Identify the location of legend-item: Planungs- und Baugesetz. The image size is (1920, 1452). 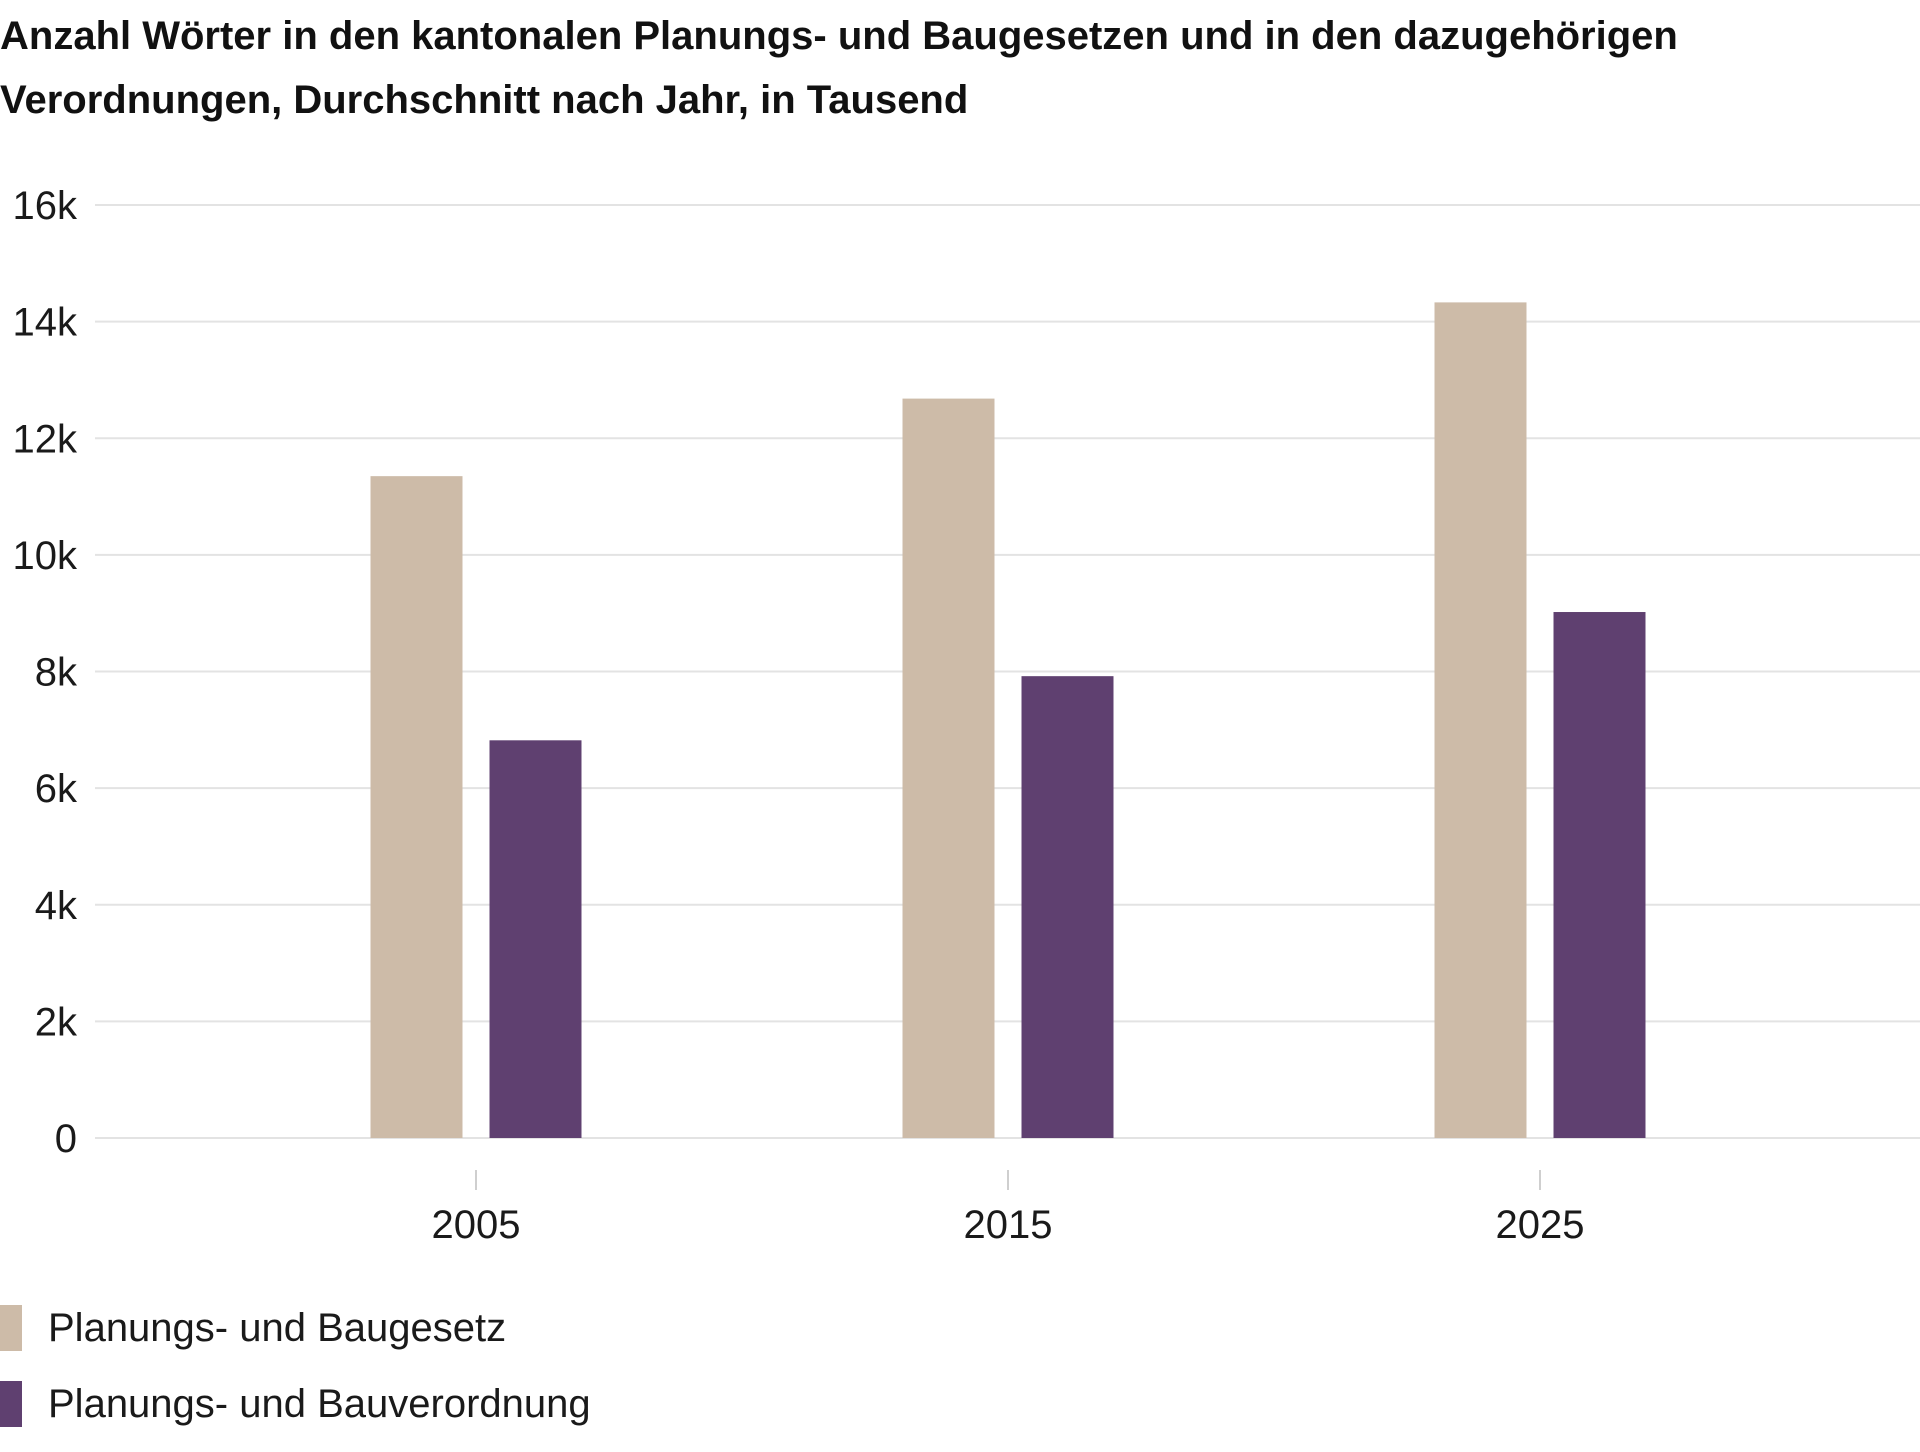
(295, 1328).